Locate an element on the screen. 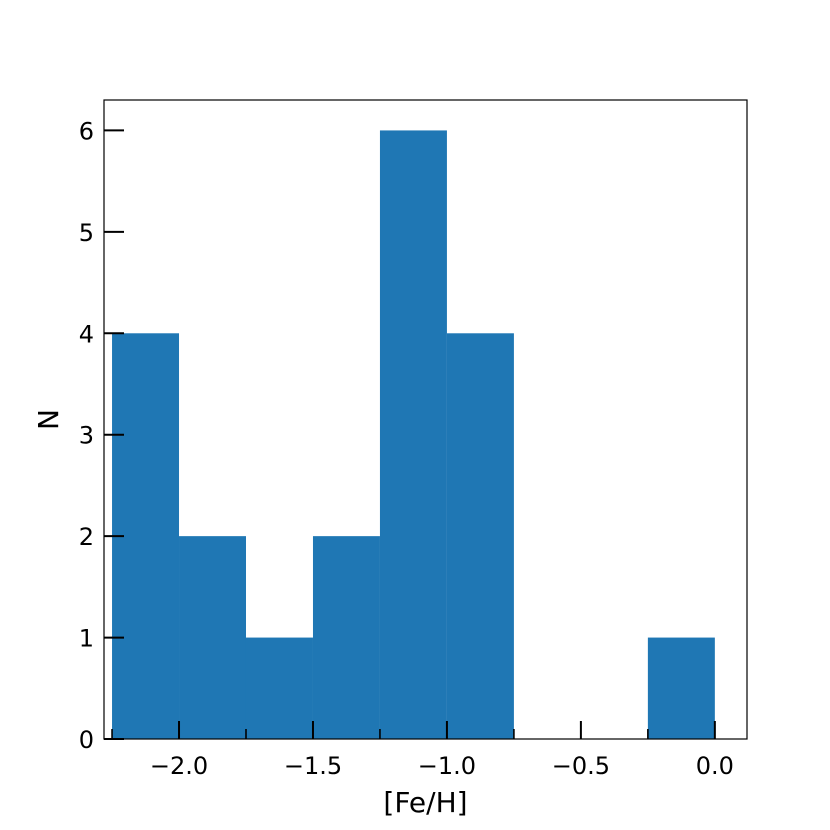  x-tick-label: −2.0 is located at coordinates (179, 766).